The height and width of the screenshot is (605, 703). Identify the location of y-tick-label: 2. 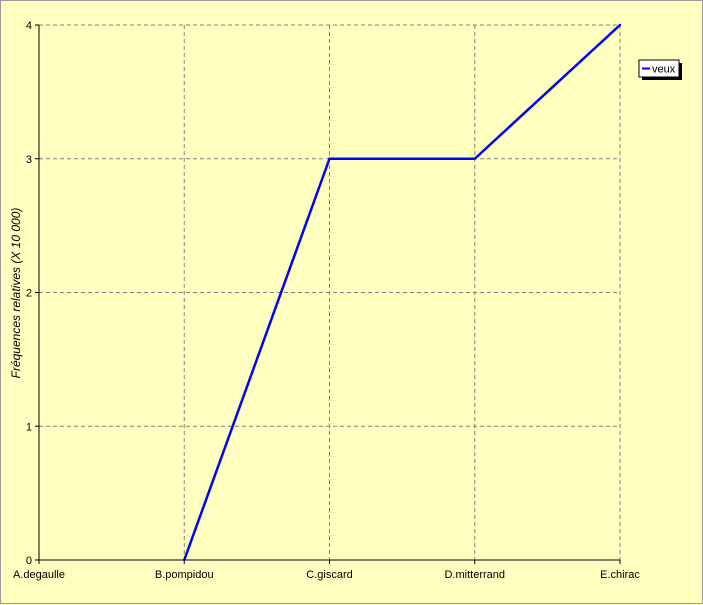
(29, 294).